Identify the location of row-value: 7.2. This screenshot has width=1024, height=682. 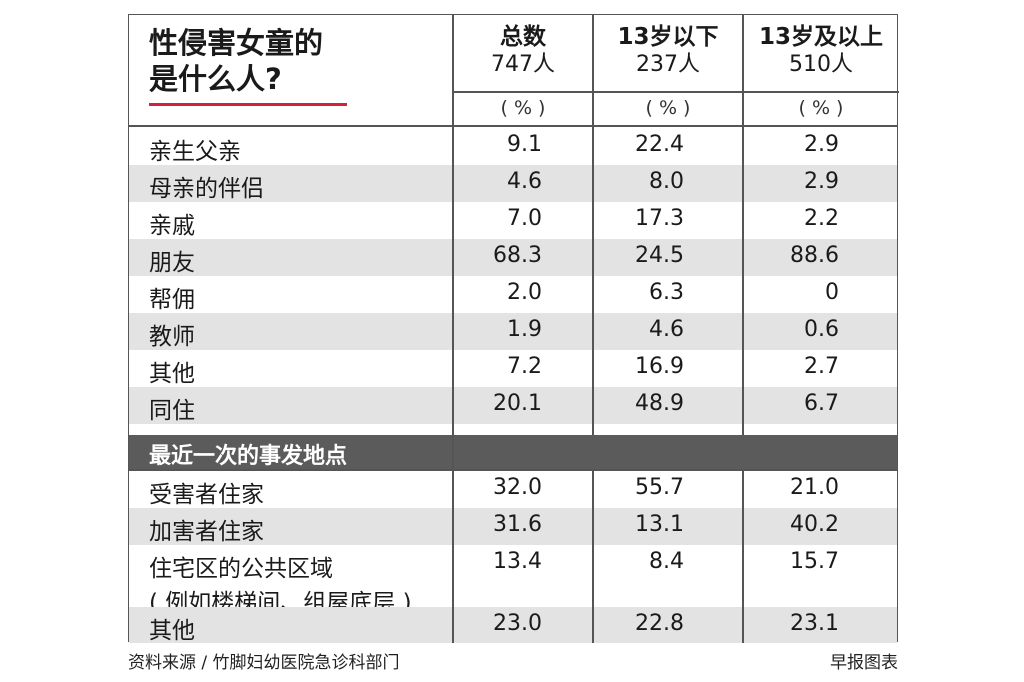
(524, 366).